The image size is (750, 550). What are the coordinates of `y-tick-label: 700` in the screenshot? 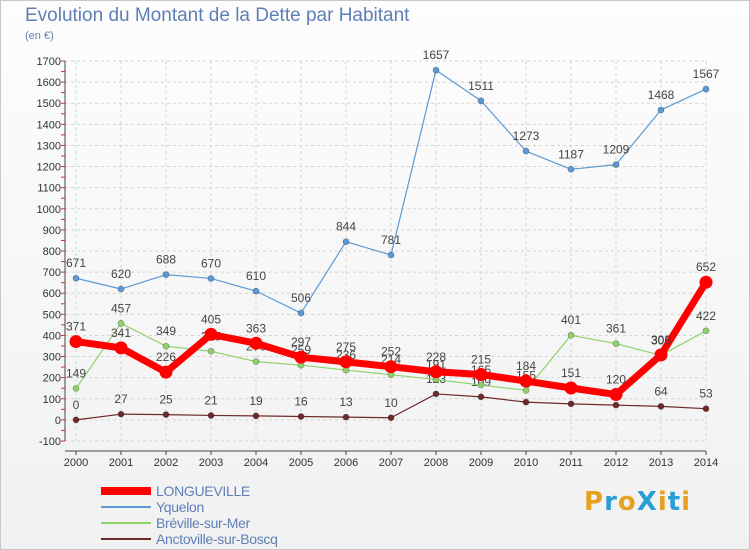 It's located at (52, 273).